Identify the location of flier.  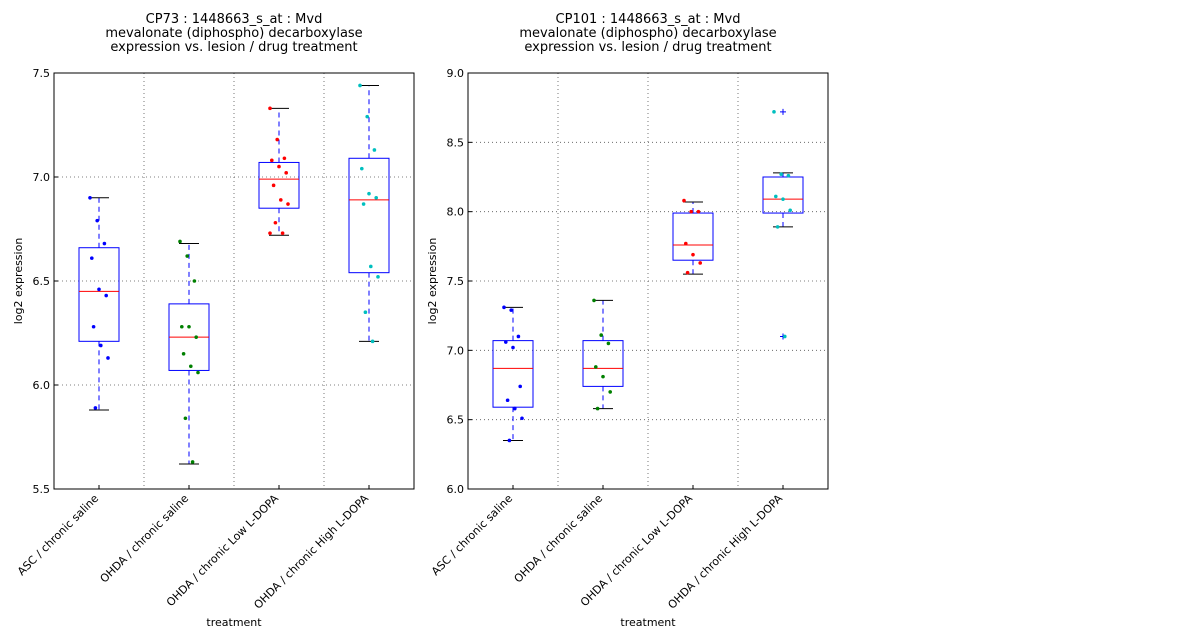
(783, 111).